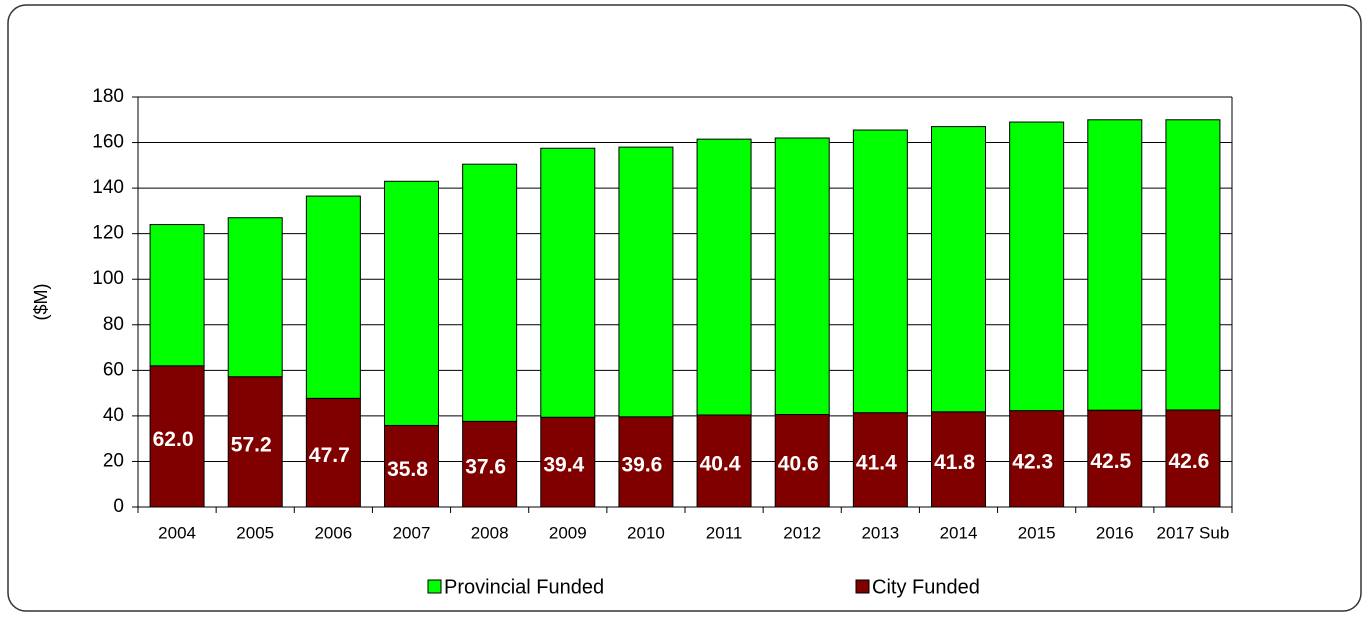 This screenshot has width=1369, height=619. What do you see at coordinates (926, 587) in the screenshot?
I see `legend-label: City Funded` at bounding box center [926, 587].